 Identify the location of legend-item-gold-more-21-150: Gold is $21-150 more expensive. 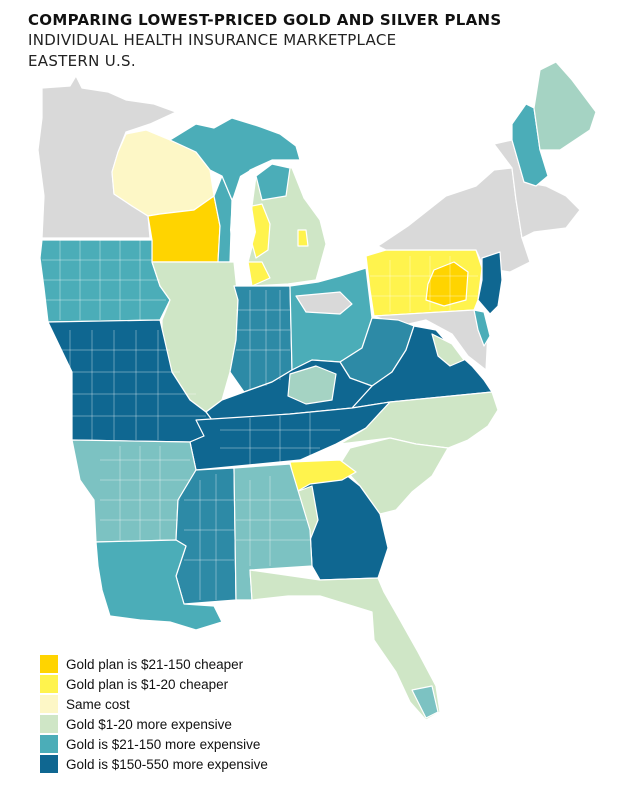
(154, 744).